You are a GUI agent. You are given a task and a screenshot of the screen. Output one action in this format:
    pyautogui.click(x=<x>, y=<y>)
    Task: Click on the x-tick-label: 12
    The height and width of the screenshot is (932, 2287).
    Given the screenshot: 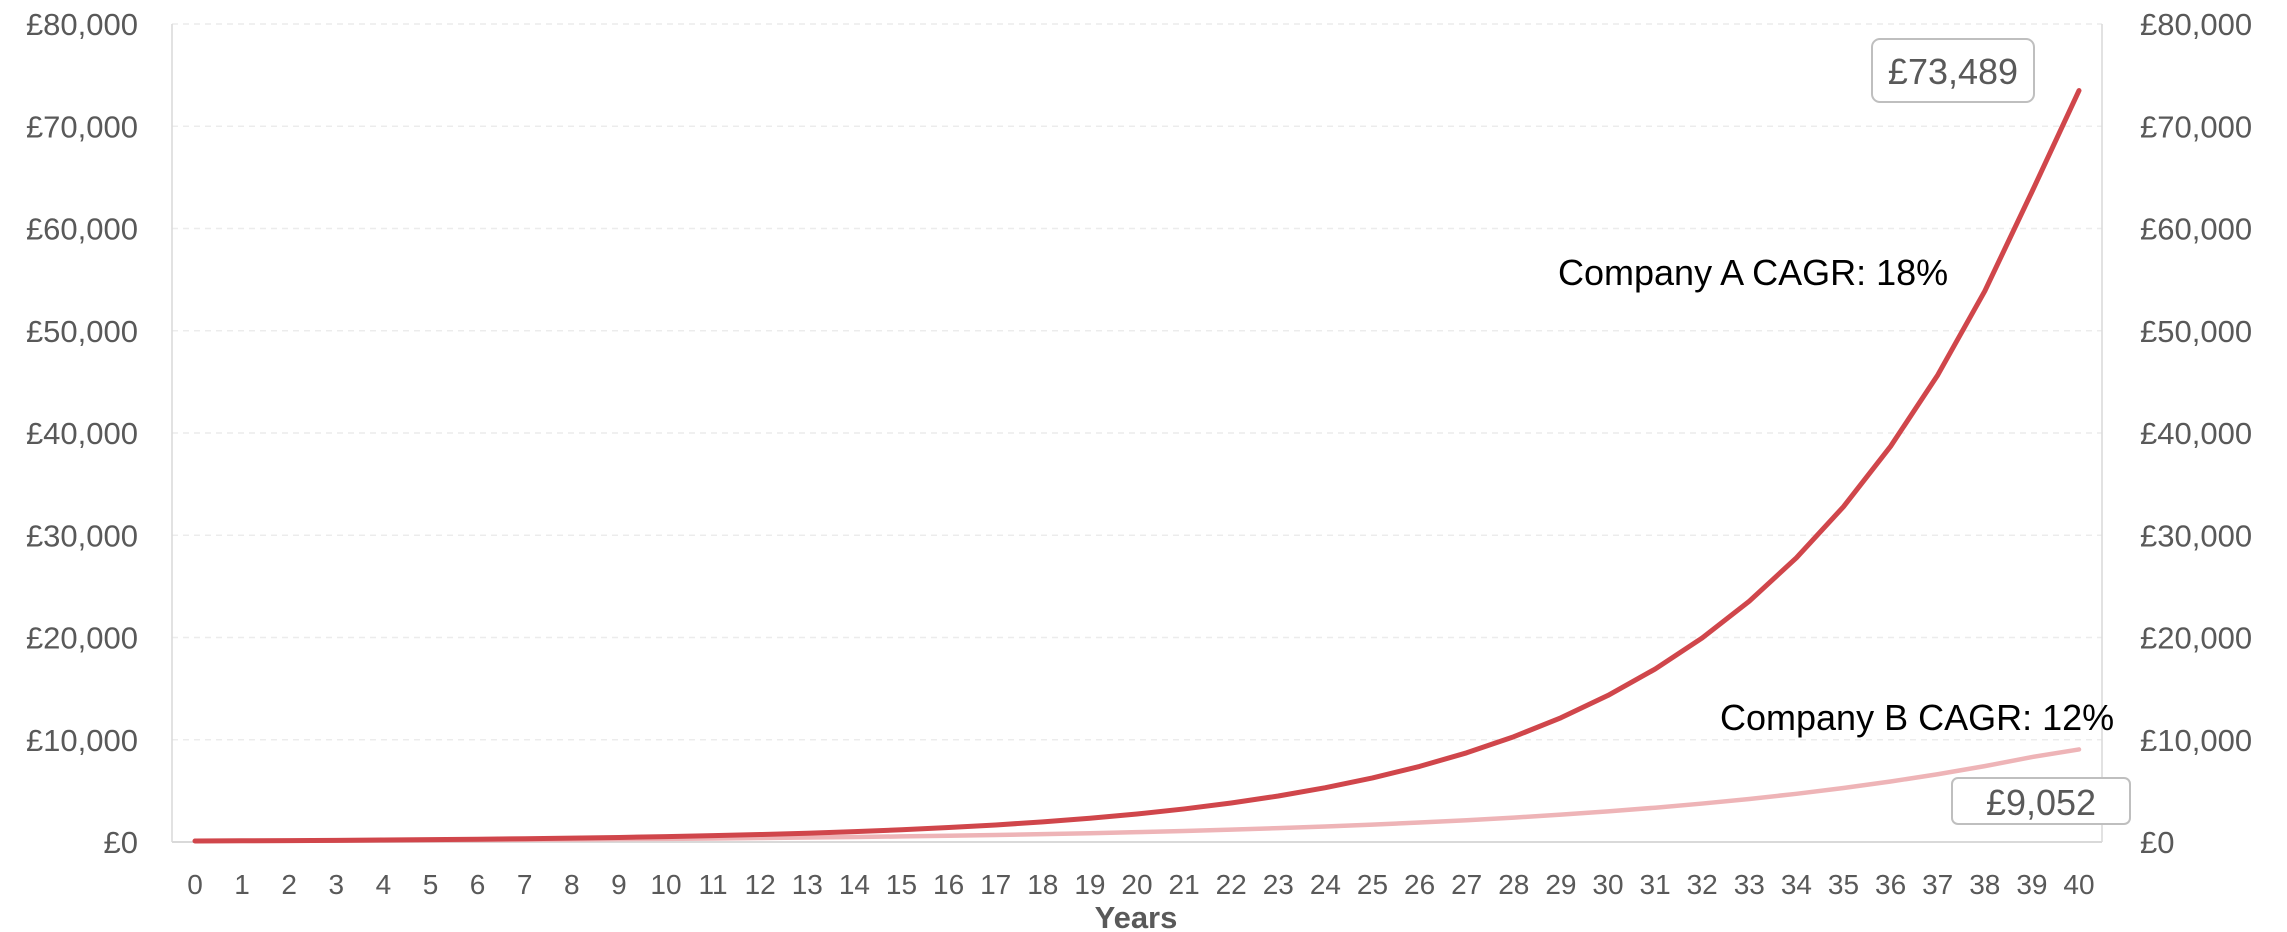 What is the action you would take?
    pyautogui.click(x=760, y=884)
    